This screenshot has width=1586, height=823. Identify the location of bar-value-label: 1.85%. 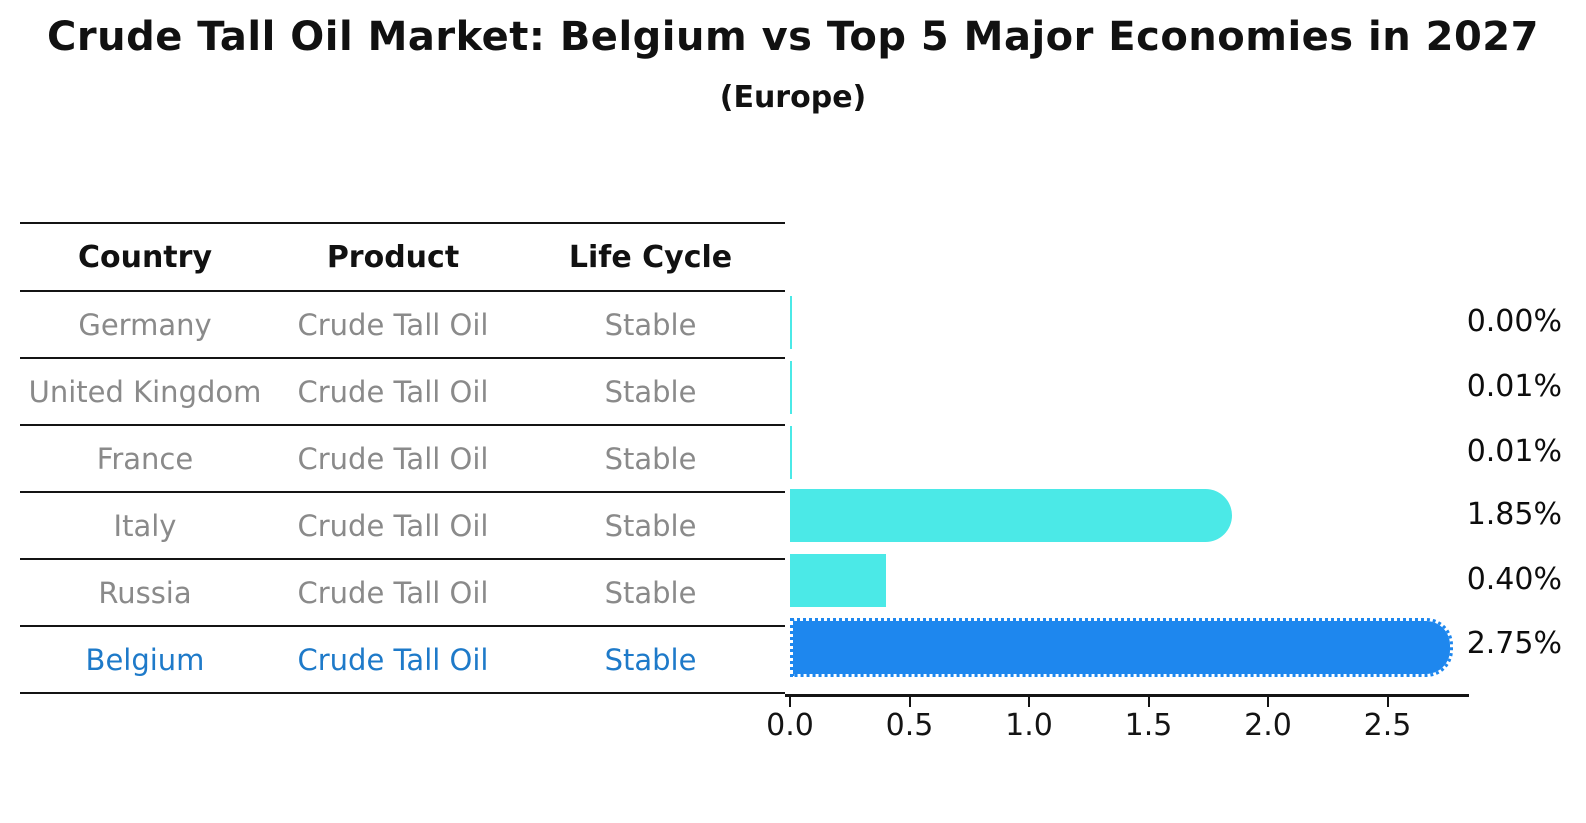
(1514, 514).